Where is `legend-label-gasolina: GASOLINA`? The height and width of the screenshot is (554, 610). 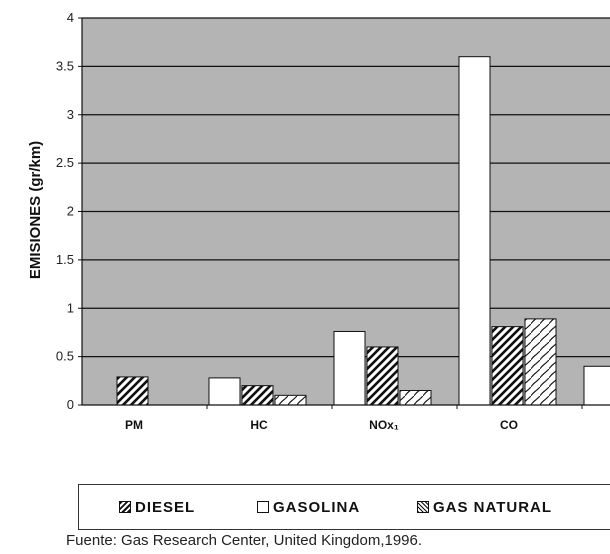
legend-label-gasolina: GASOLINA is located at coordinates (317, 507).